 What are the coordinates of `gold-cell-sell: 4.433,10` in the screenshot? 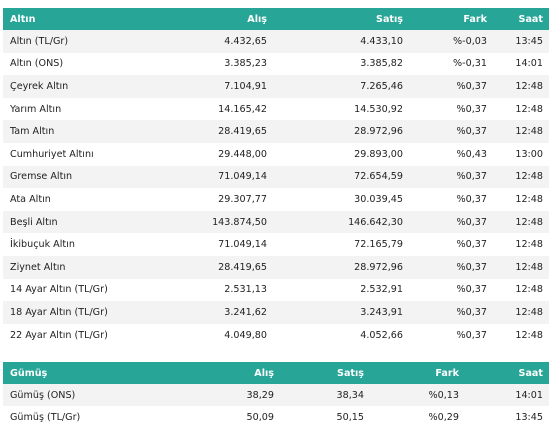 It's located at (335, 41).